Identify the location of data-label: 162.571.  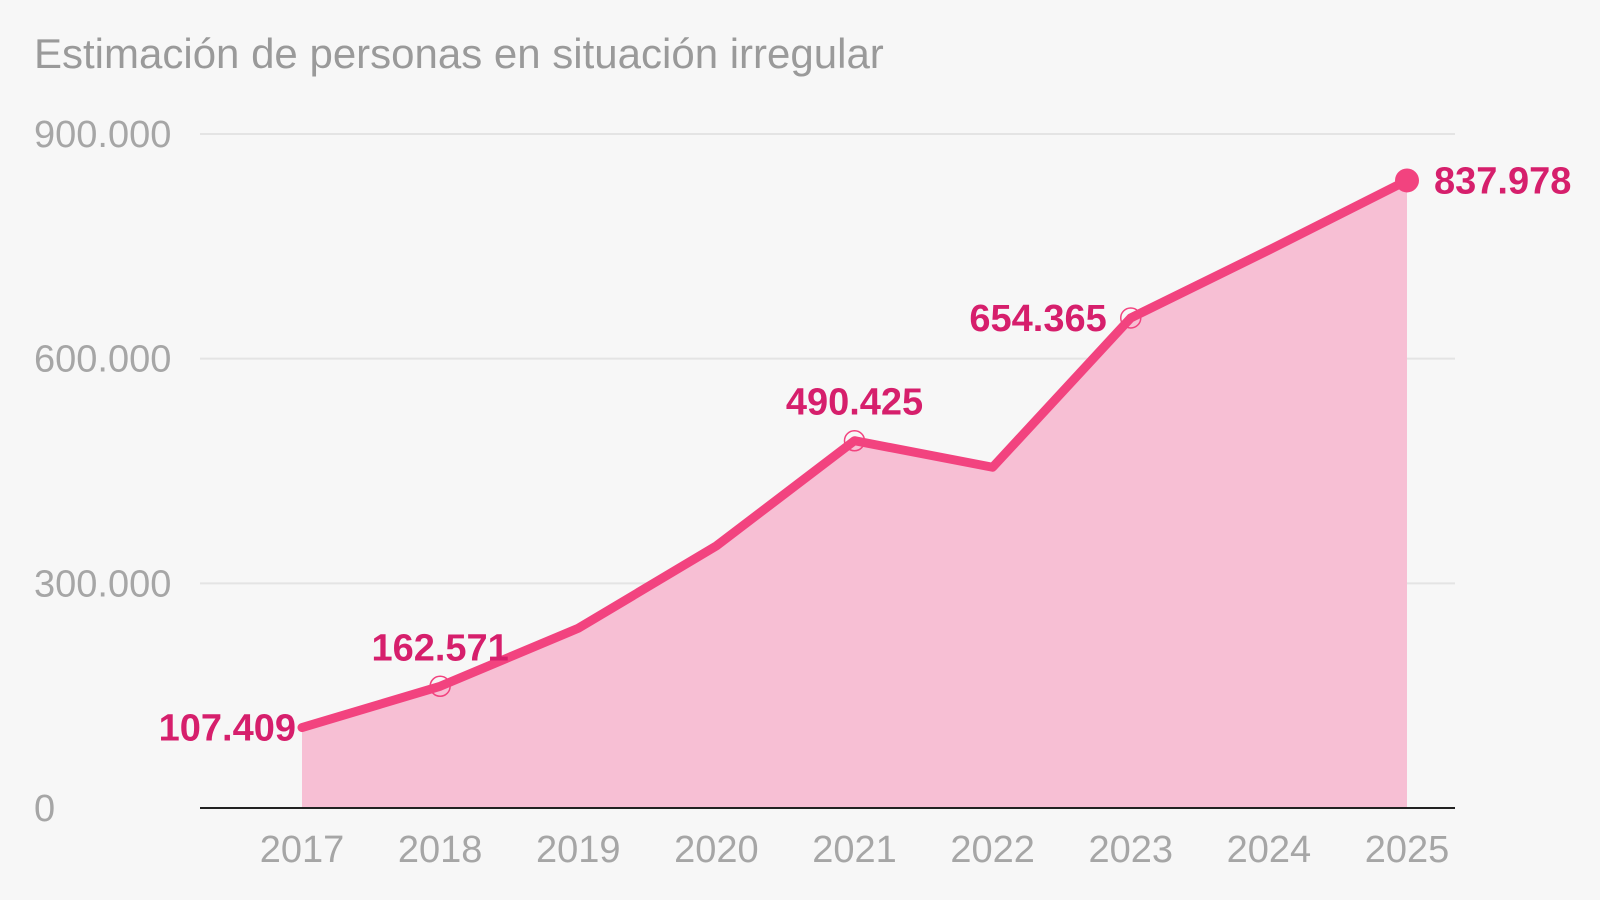
(439, 648).